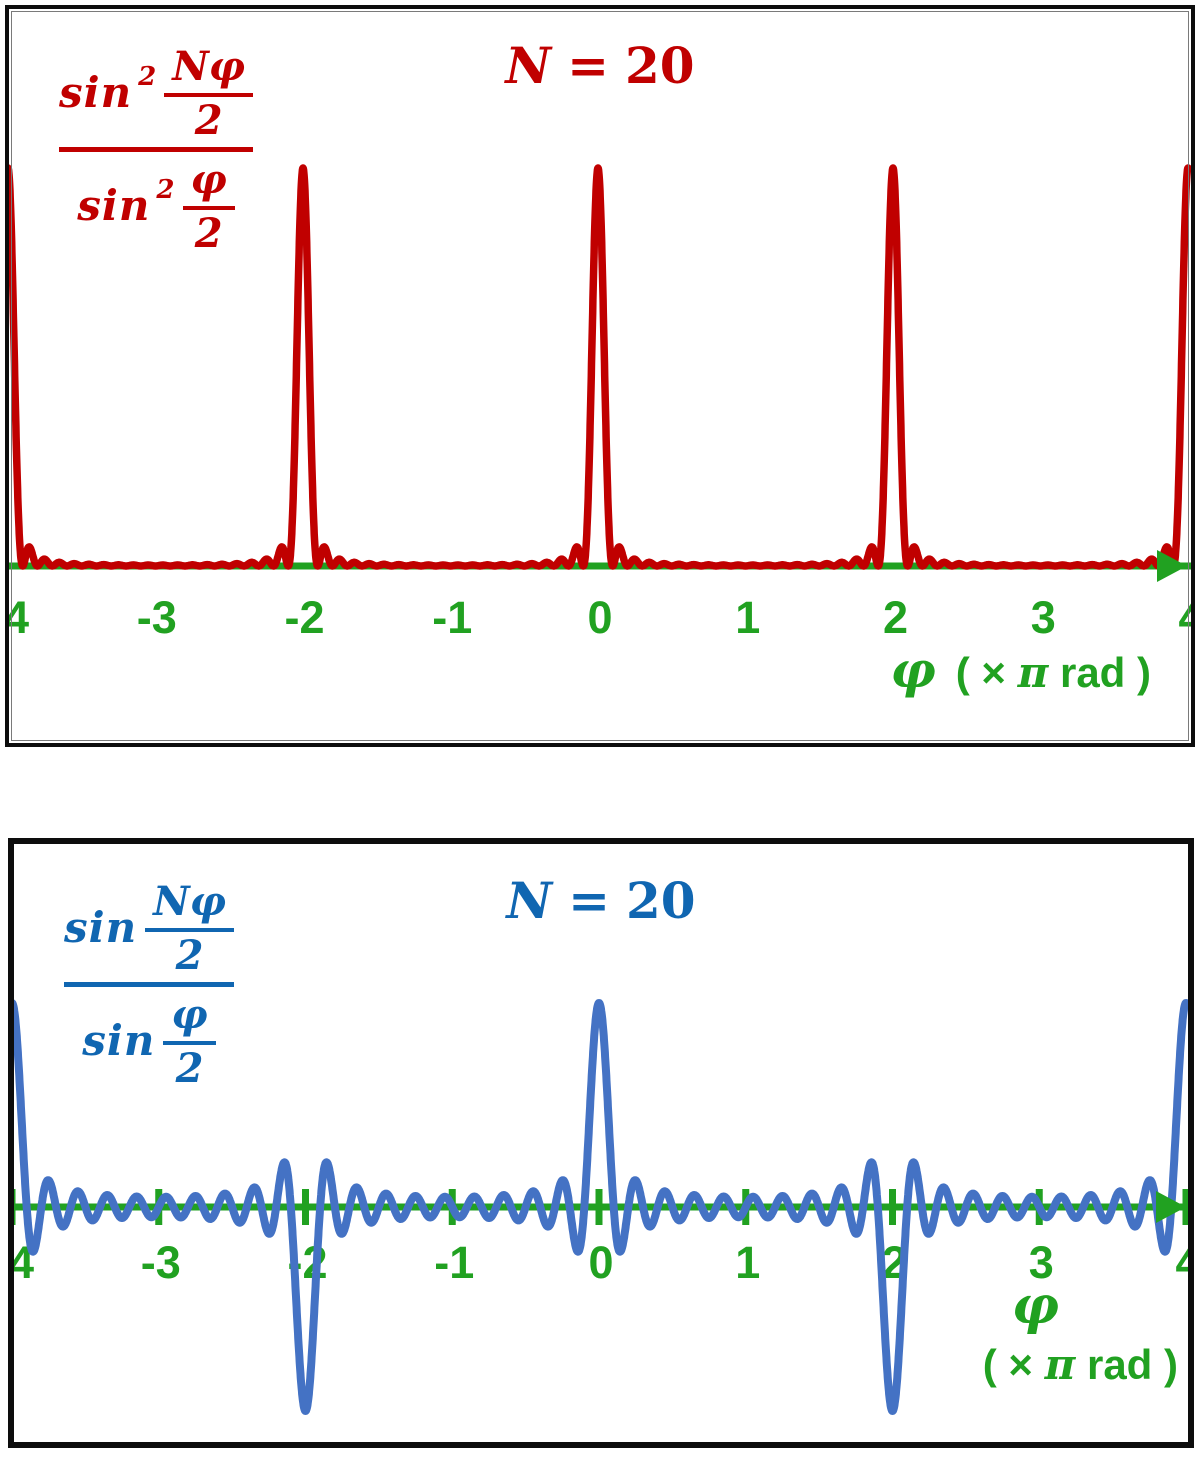 This screenshot has width=1200, height=1460. I want to click on formula-denominator: sin 2 φ 2, so click(156, 206).